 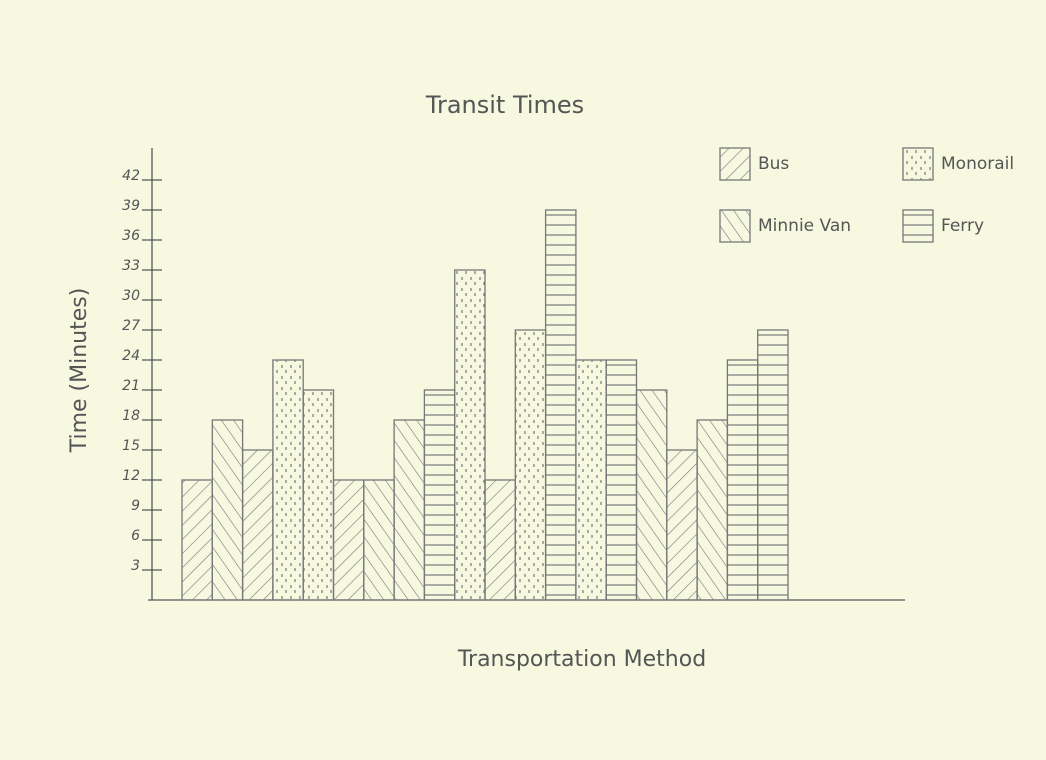 What do you see at coordinates (135, 506) in the screenshot?
I see `y-tick-label: 9` at bounding box center [135, 506].